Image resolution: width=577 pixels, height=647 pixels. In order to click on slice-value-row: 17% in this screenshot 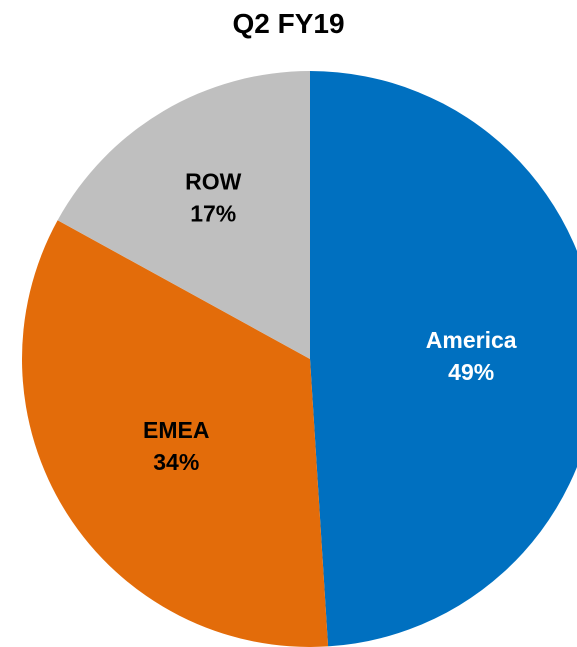, I will do `click(213, 213)`.